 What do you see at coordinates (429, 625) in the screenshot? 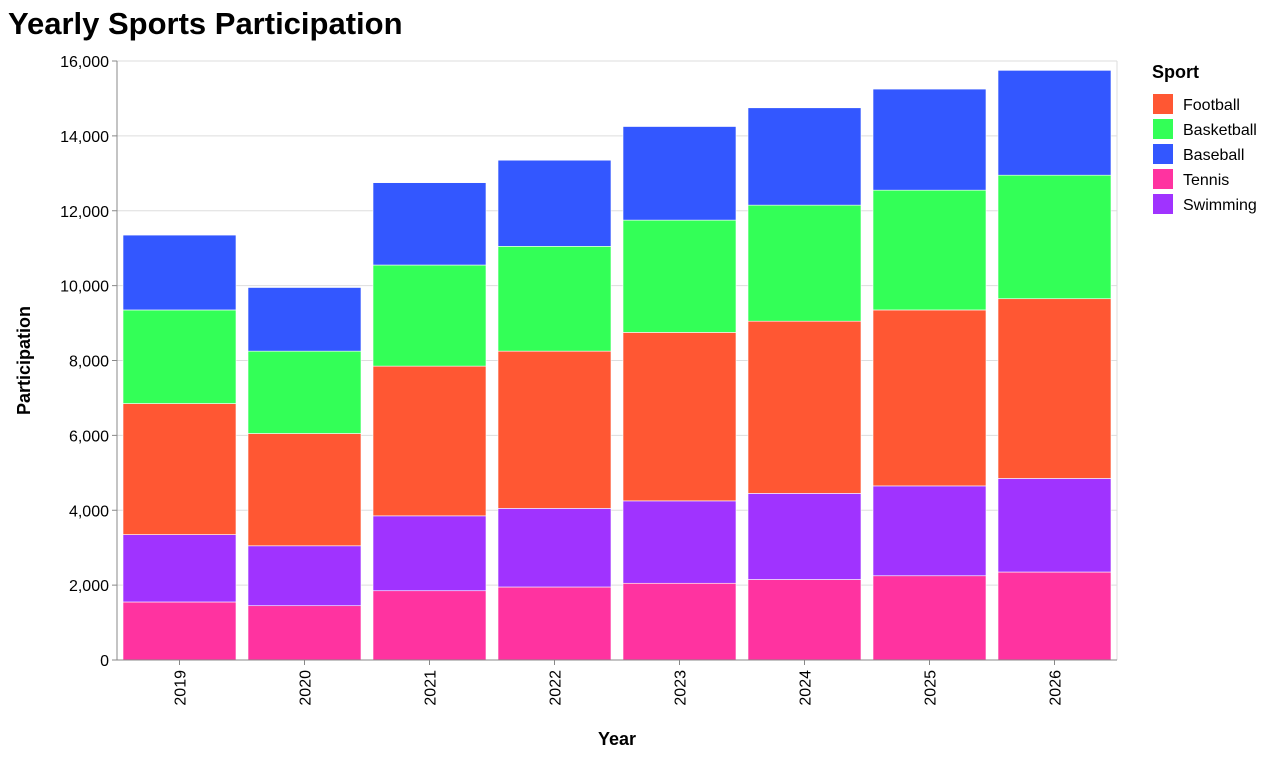
I see `bar-tennis-2021` at bounding box center [429, 625].